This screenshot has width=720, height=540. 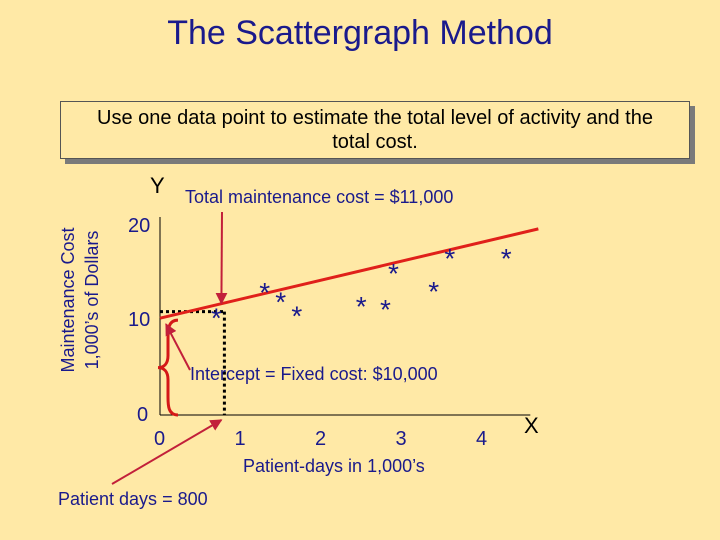 I want to click on intercept-annotation: Intercept = Fixed cost: $10,000, so click(x=314, y=374).